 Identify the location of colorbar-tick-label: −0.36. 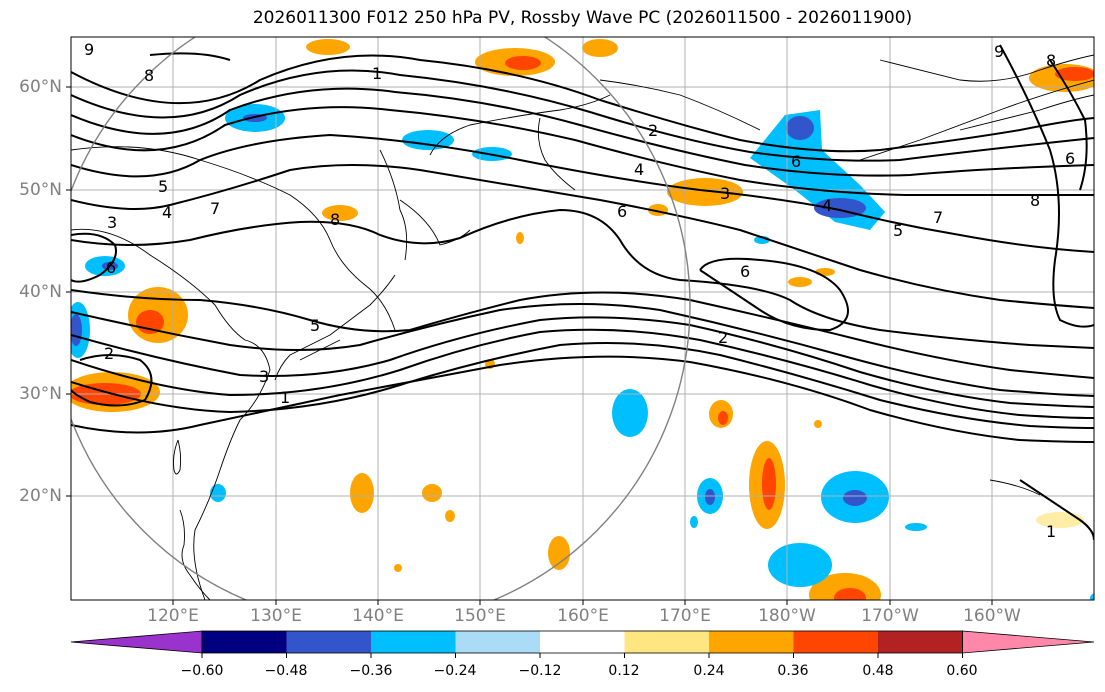
(371, 671).